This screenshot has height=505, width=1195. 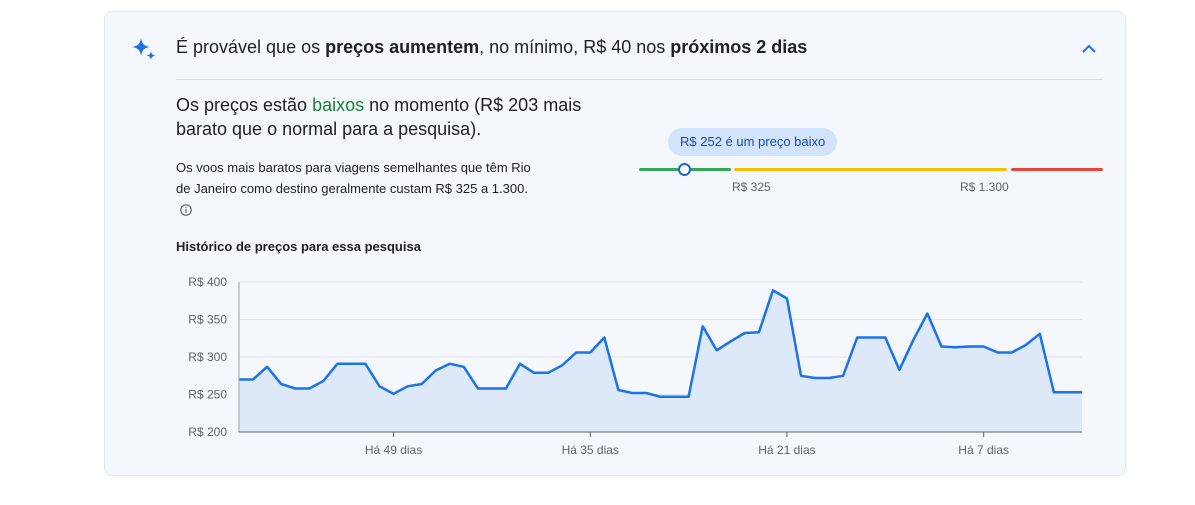 I want to click on headline-part-1: É provável que os, so click(x=251, y=47).